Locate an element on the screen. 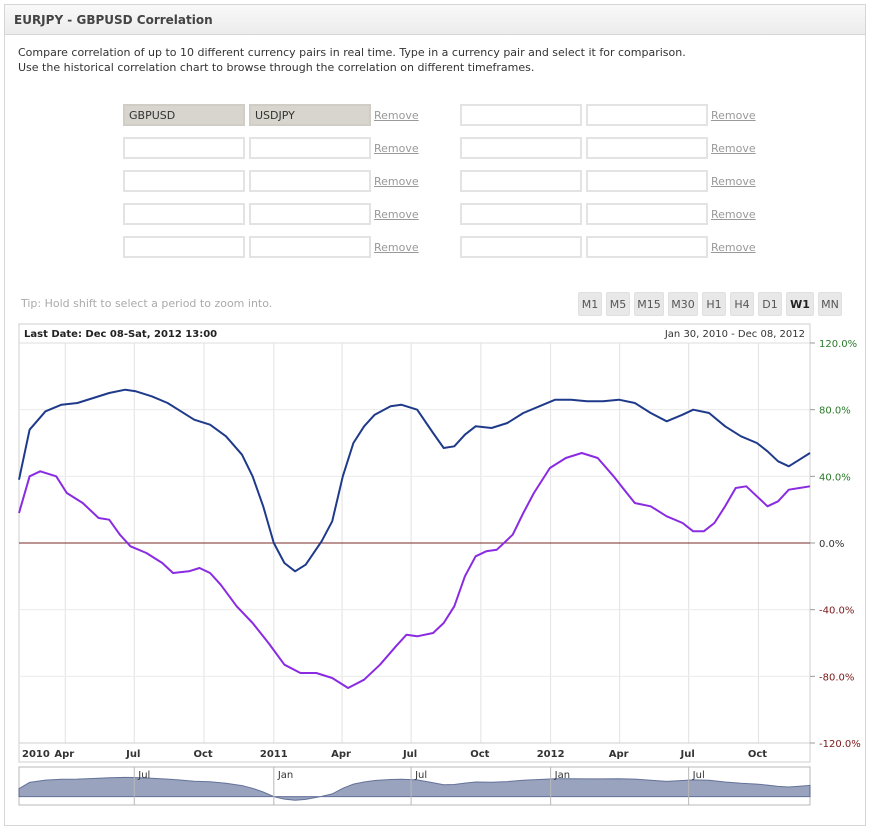  timeframe-w1-button: W1 is located at coordinates (800, 304).